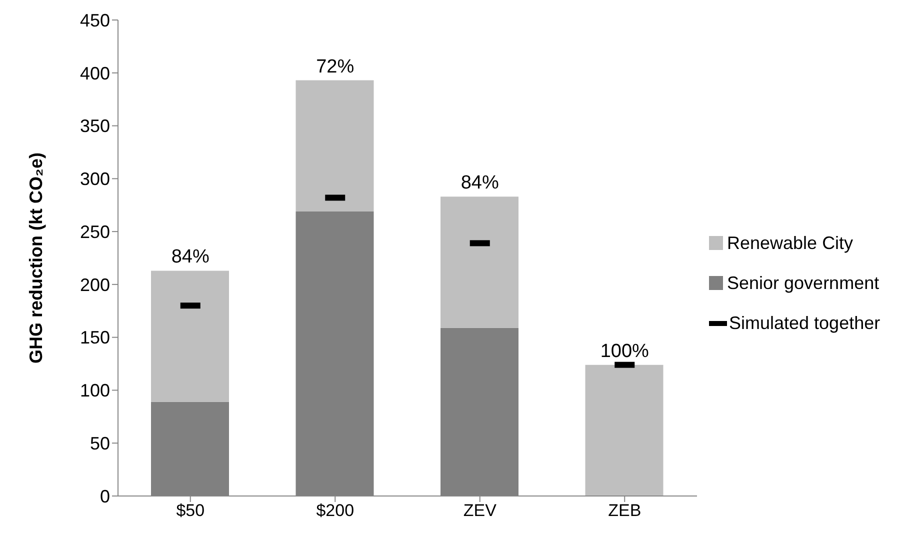  What do you see at coordinates (95, 390) in the screenshot?
I see `y-tick-label: 100` at bounding box center [95, 390].